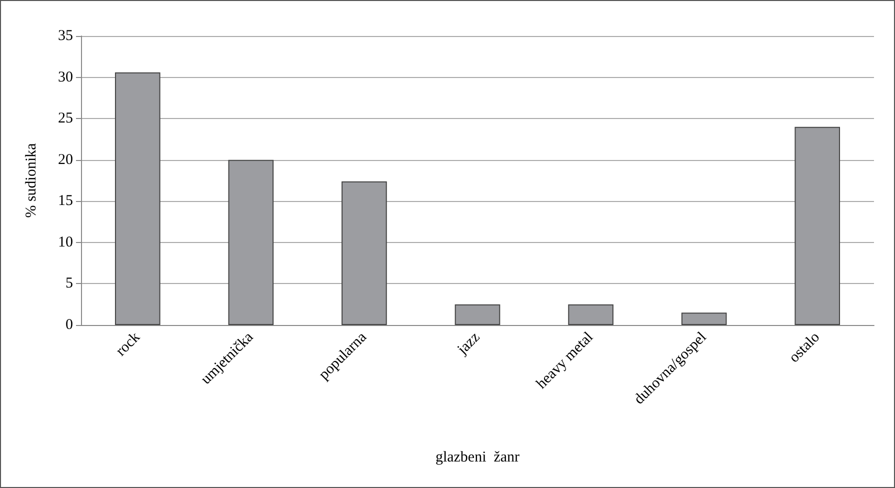 The height and width of the screenshot is (488, 895). I want to click on y-tick-label: 15, so click(65, 201).